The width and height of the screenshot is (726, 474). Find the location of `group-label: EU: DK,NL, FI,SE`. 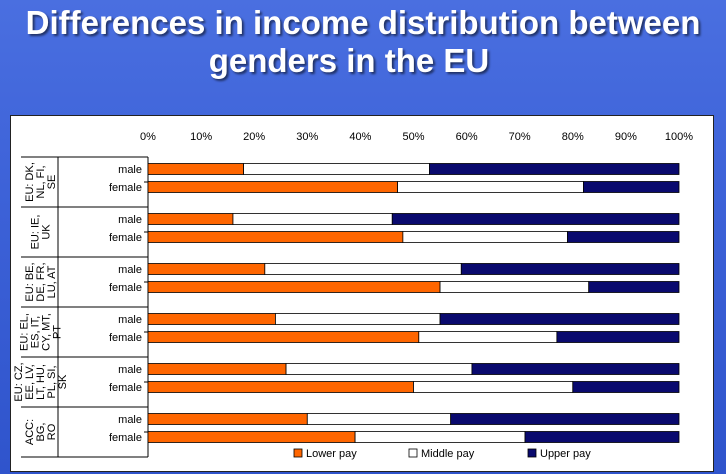

group-label: EU: DK,NL, FI,SE is located at coordinates (41, 182).